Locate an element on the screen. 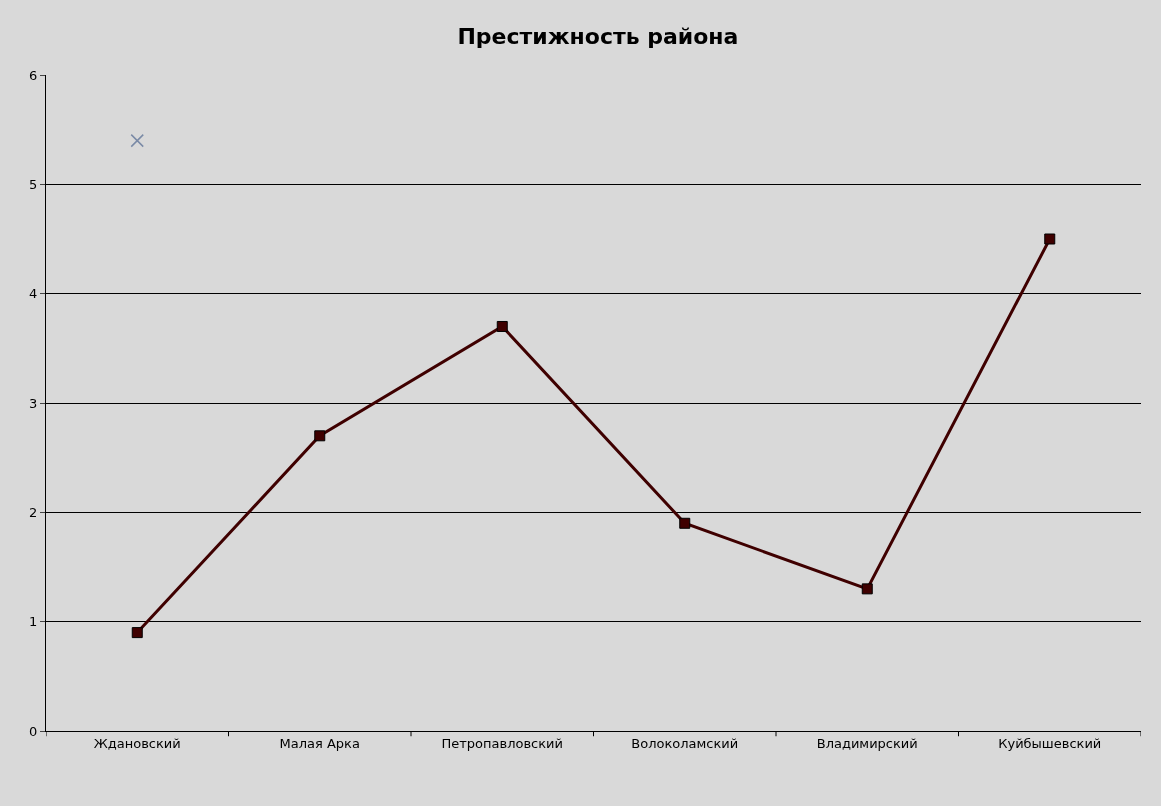 This screenshot has height=806, width=1161. y-tick-label: 6 is located at coordinates (33, 75).